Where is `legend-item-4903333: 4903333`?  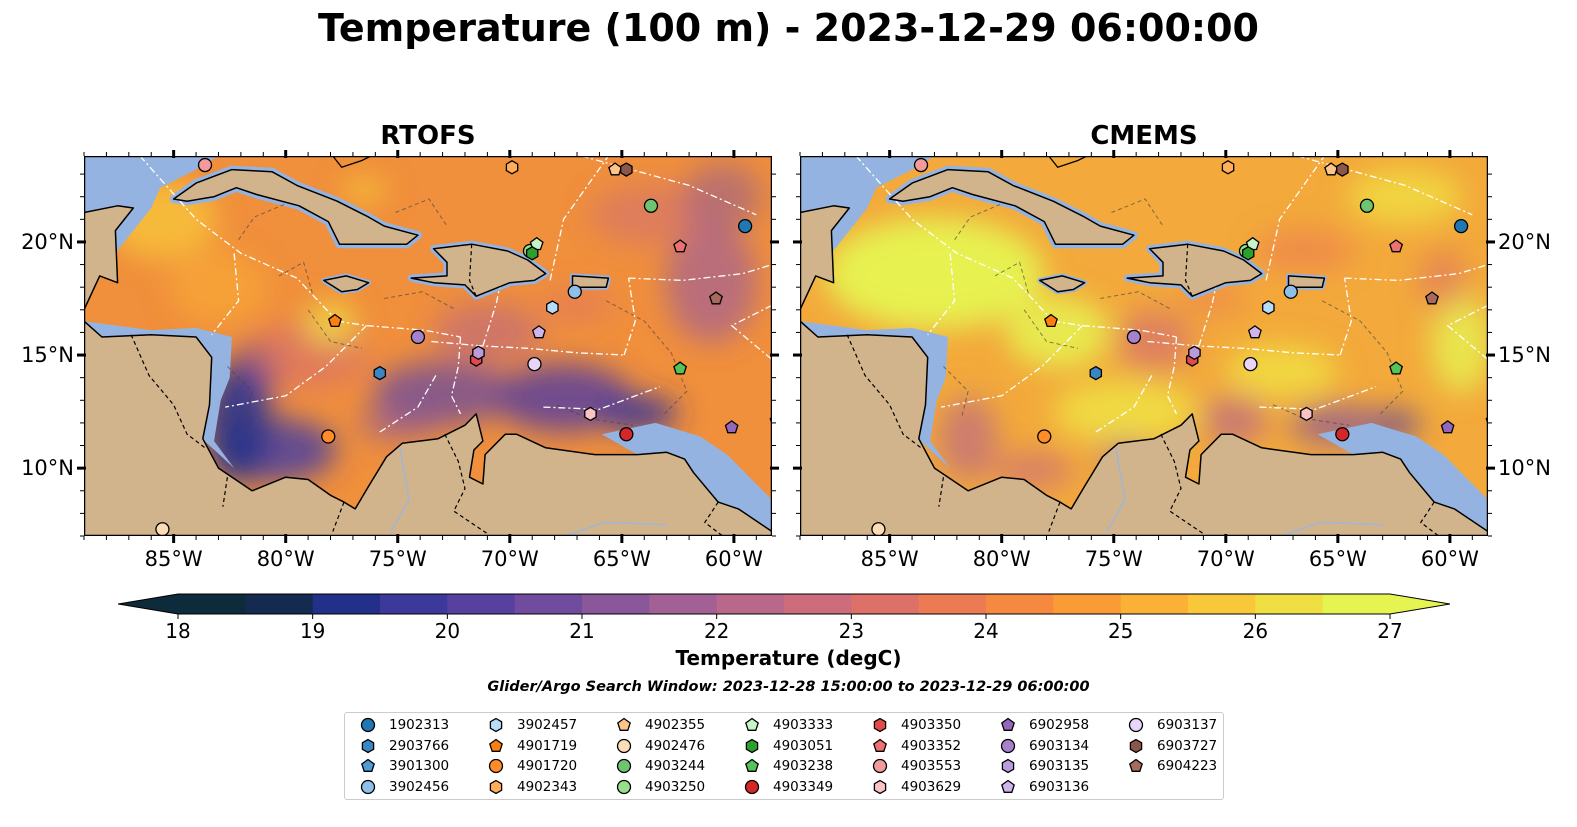 legend-item-4903333: 4903333 is located at coordinates (787, 725).